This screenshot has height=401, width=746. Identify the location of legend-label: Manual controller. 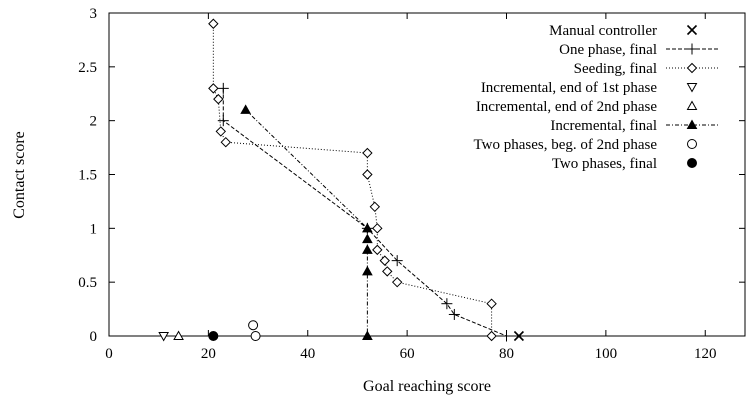
(603, 31).